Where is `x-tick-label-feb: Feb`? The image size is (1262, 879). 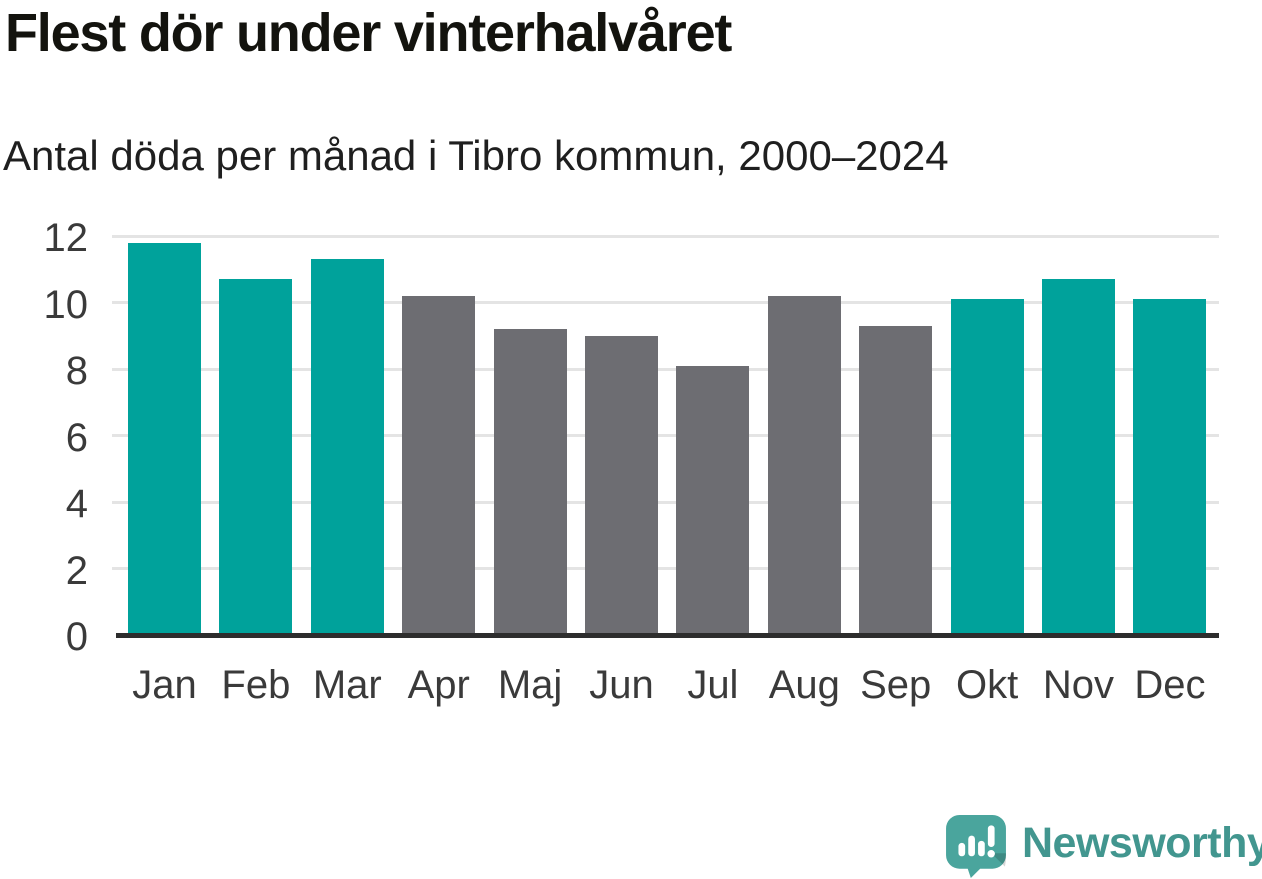
x-tick-label-feb: Feb is located at coordinates (256, 685).